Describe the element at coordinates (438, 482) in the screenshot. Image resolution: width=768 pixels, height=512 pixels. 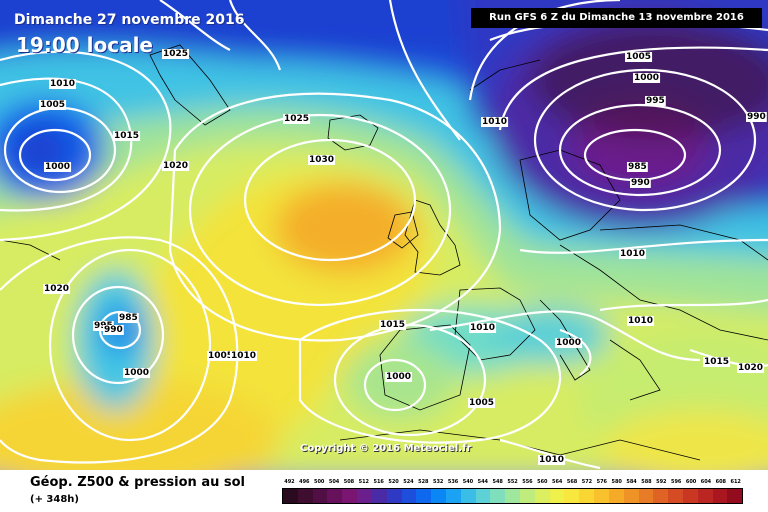
I see `scale-value: 532` at that location.